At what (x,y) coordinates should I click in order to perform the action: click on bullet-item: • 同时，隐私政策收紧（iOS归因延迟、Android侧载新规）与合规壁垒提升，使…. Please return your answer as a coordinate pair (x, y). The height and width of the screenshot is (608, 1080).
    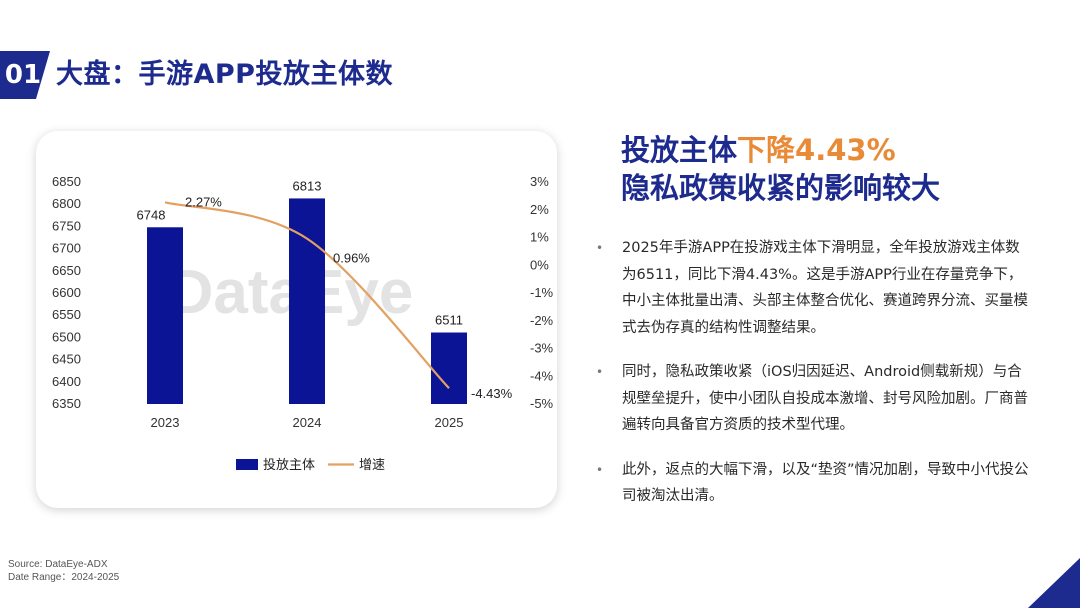
    Looking at the image, I should click on (814, 399).